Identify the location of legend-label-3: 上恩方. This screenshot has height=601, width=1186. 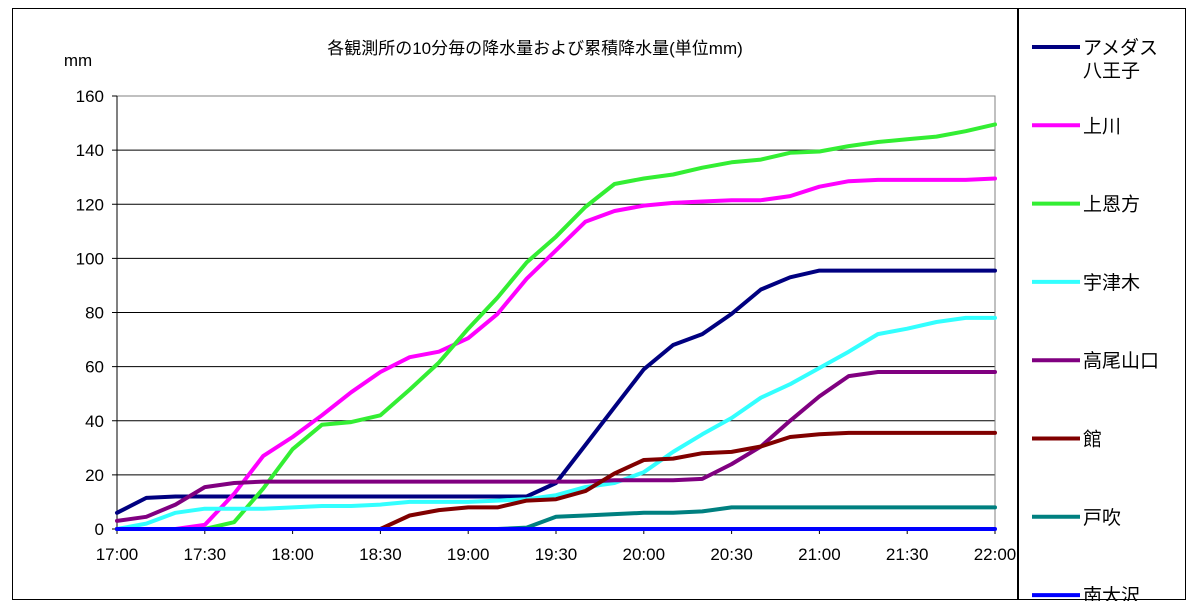
(1111, 205).